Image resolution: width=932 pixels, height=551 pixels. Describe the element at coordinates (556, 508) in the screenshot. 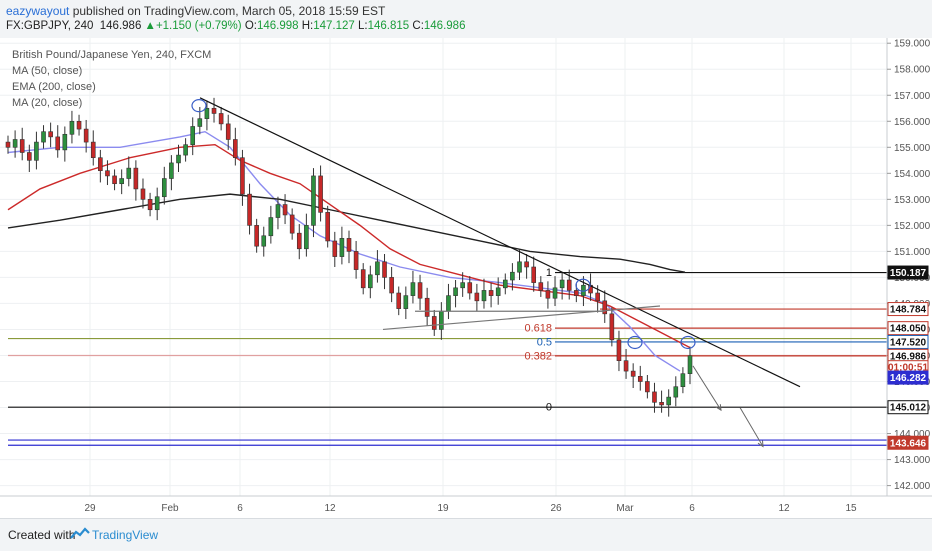

I see `time-tick-label: 26` at that location.